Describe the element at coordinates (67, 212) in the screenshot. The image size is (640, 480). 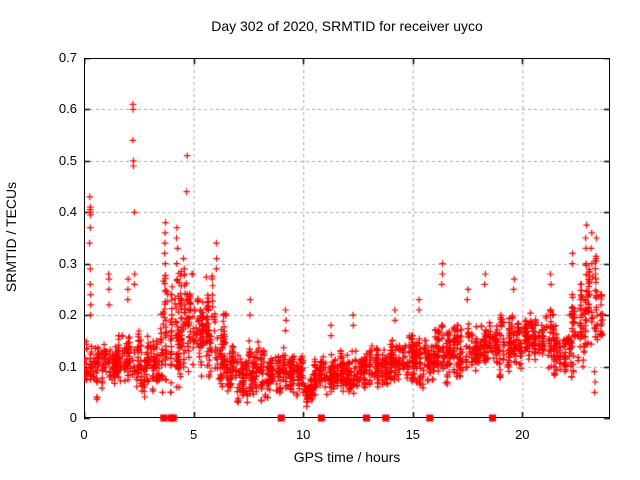
I see `y-tick-label: 0.4` at that location.